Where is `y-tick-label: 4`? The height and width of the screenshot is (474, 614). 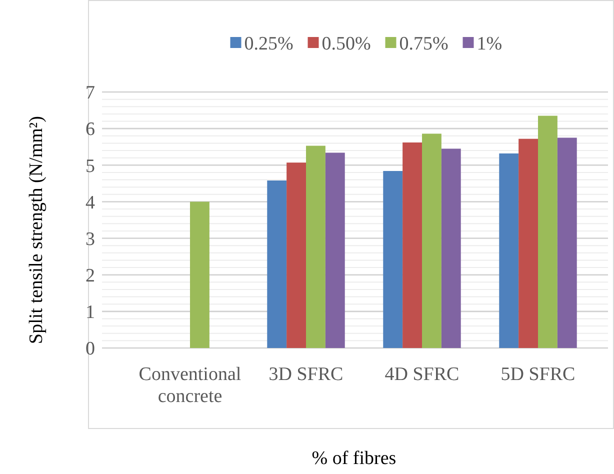
y-tick-label: 4 is located at coordinates (91, 203).